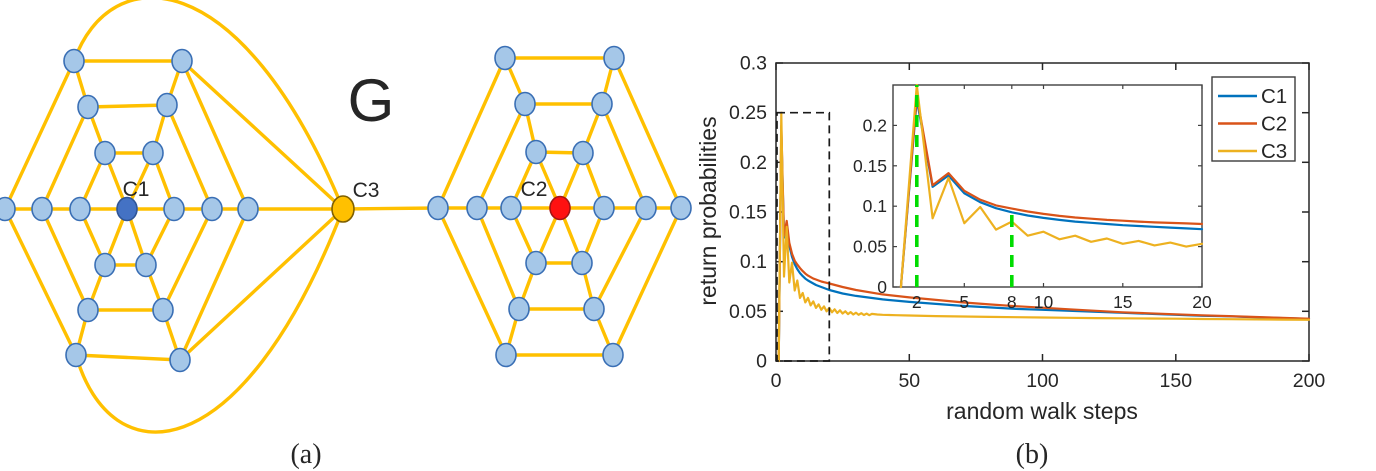 This screenshot has height=471, width=1376. I want to click on graph-name-label: G, so click(371, 100).